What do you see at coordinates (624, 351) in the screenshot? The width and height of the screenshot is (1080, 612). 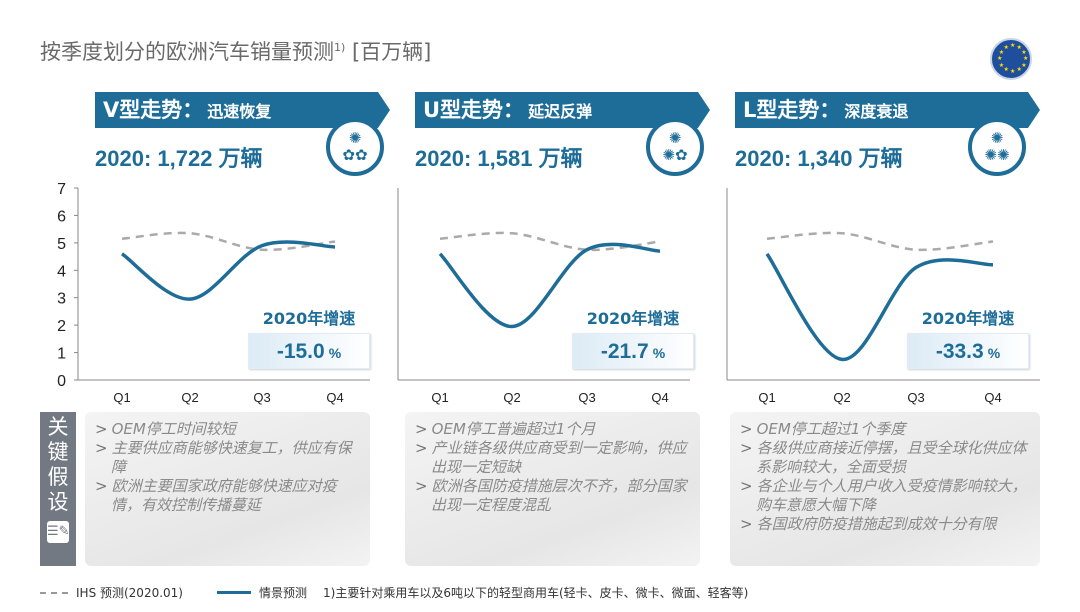 I see `growth-value: -21.7` at bounding box center [624, 351].